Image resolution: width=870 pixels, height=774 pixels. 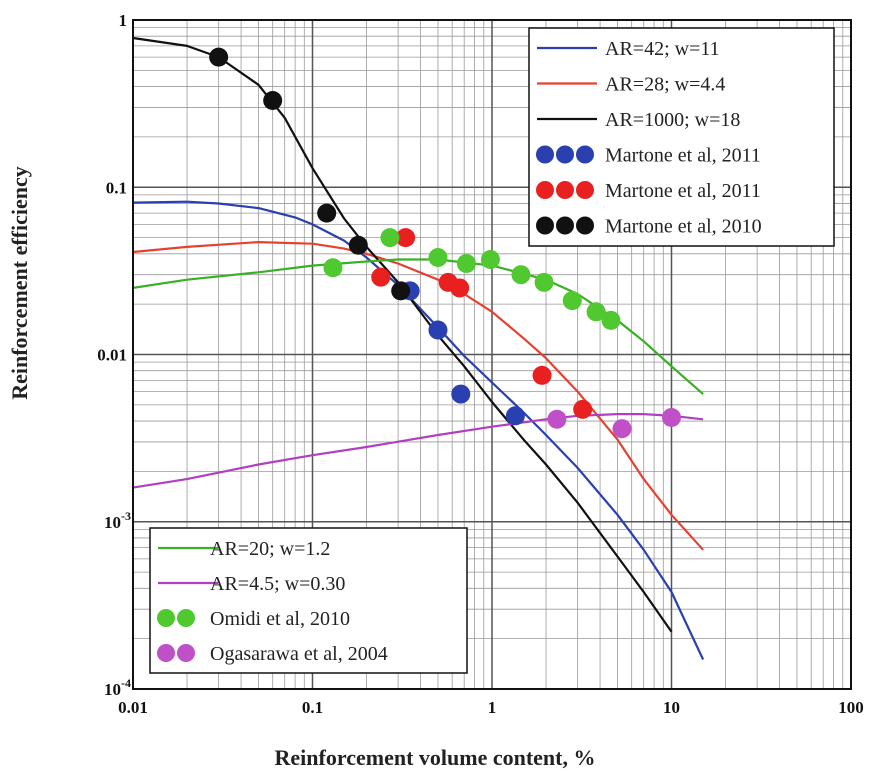 What do you see at coordinates (435, 757) in the screenshot?
I see `x-axis-label: Reinforcement volume content, %` at bounding box center [435, 757].